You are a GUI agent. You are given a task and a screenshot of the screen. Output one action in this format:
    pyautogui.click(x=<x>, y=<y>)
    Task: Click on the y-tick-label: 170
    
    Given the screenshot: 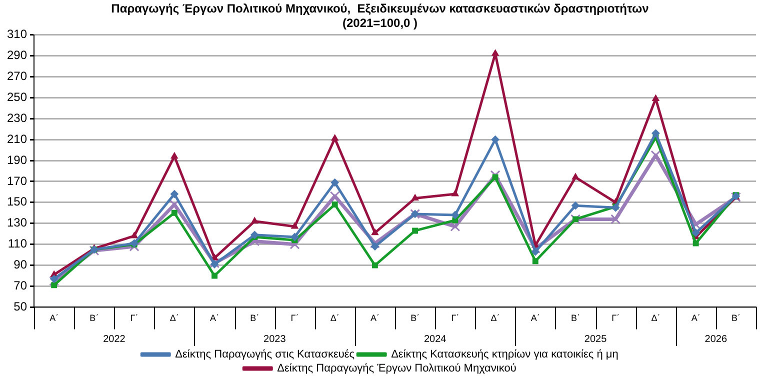 What is the action you would take?
    pyautogui.click(x=17, y=181)
    